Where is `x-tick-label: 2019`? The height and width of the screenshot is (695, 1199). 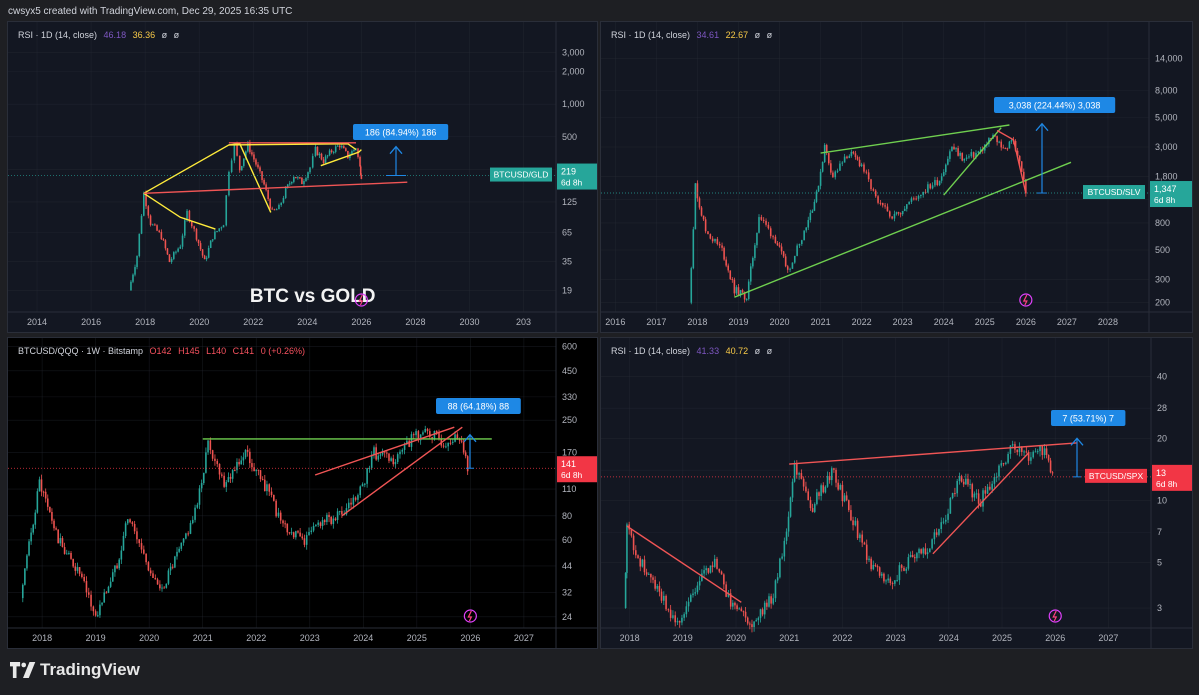
x-tick-label: 2019 is located at coordinates (738, 322).